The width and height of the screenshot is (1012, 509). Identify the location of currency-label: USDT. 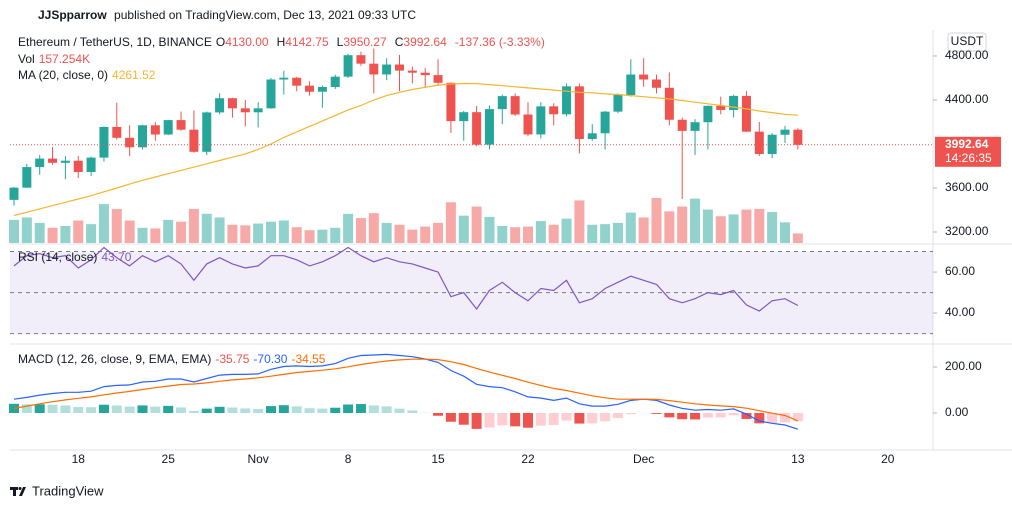
(967, 41).